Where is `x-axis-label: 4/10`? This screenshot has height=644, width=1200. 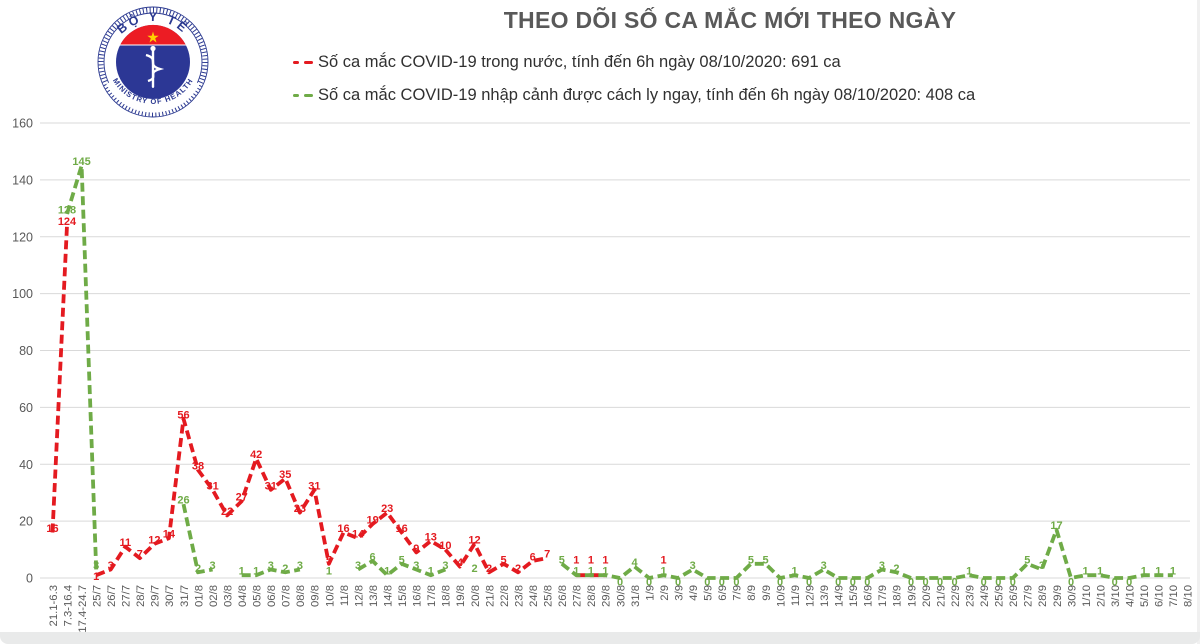 x-axis-label: 4/10 is located at coordinates (1131, 596).